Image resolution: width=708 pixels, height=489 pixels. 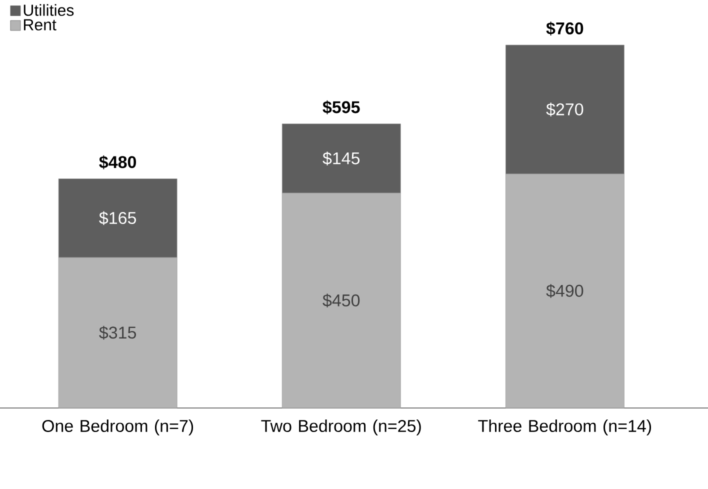 I want to click on data-label: $315, so click(x=117, y=333).